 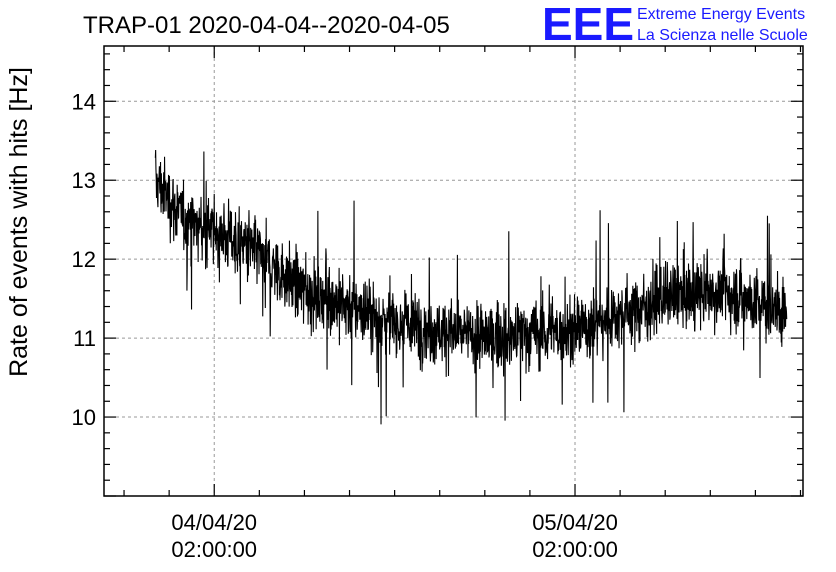 What do you see at coordinates (19, 222) in the screenshot?
I see `y-axis-label: Rate of events with hits [Hz]` at bounding box center [19, 222].